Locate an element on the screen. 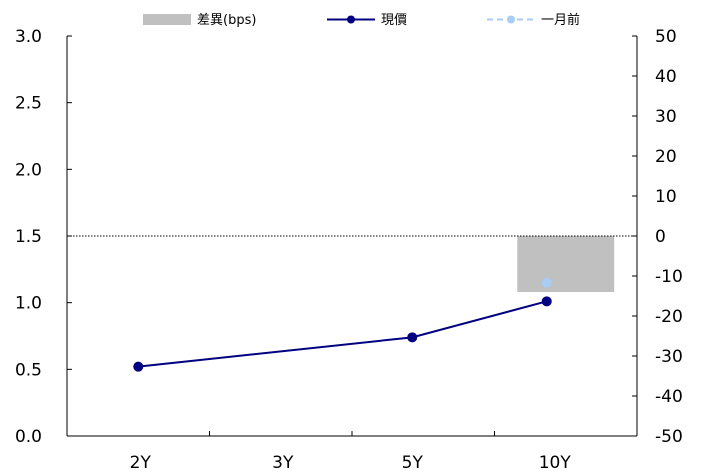 The image size is (701, 474). left-tick-label: 3.0 is located at coordinates (28, 37).